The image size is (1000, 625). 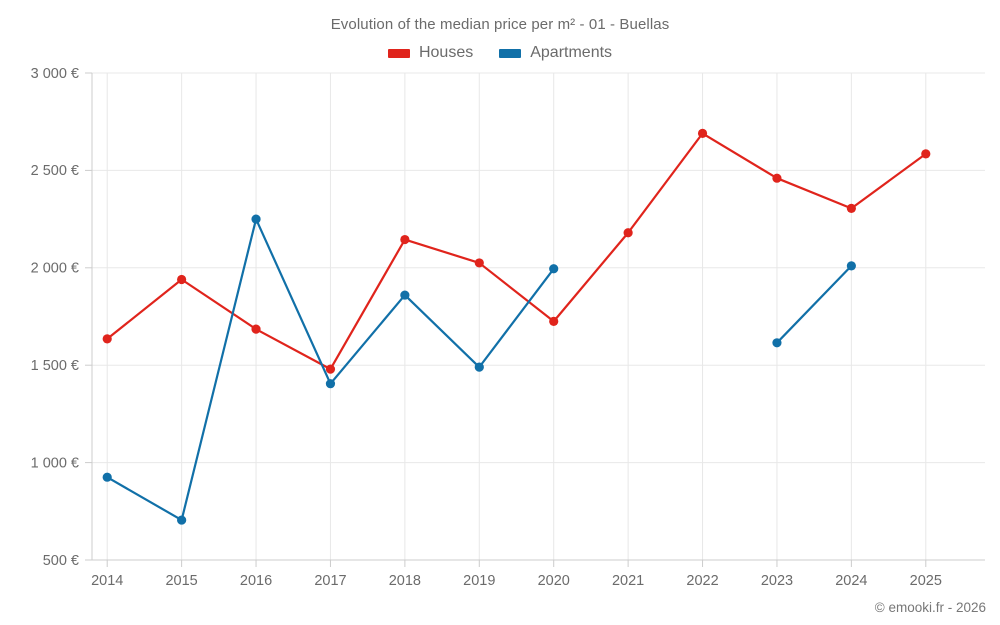 What do you see at coordinates (479, 581) in the screenshot?
I see `x-axis-label: 2019` at bounding box center [479, 581].